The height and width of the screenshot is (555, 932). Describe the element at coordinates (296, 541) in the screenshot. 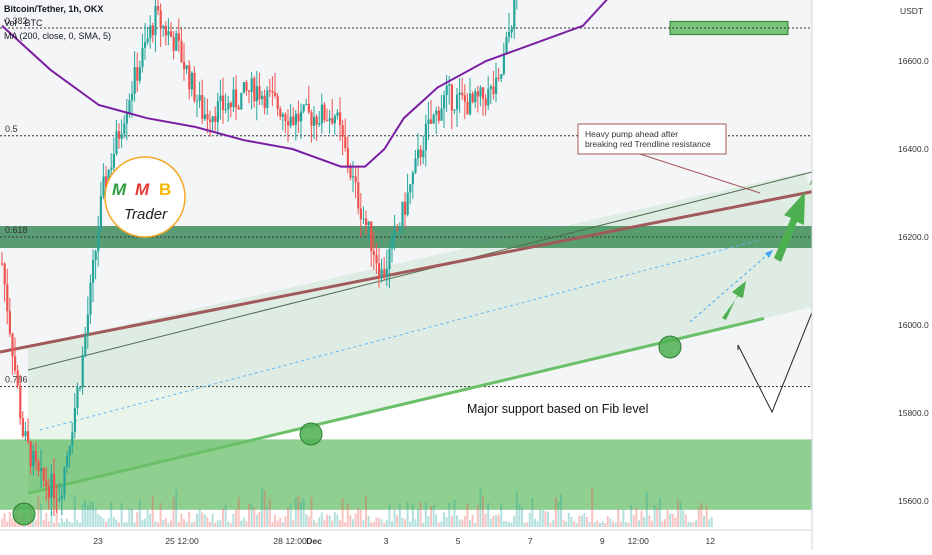

I see `x-tick-label: 12:00` at that location.